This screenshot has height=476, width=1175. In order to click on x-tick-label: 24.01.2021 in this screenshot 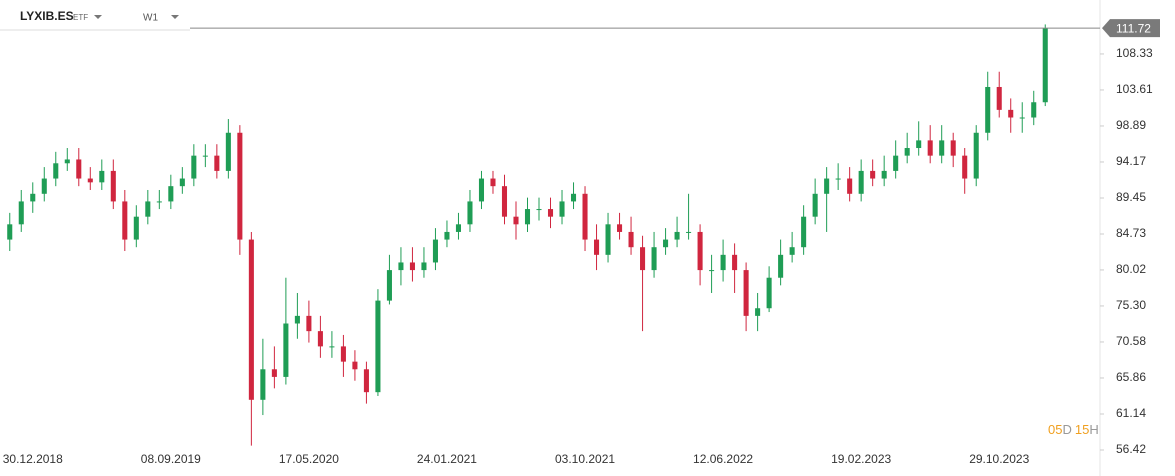, I will do `click(447, 459)`.